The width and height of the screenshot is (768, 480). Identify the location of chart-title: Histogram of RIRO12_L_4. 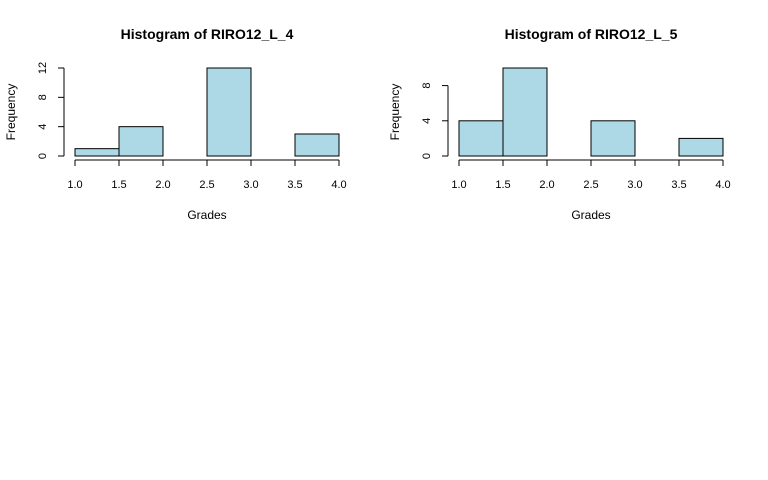
(207, 34).